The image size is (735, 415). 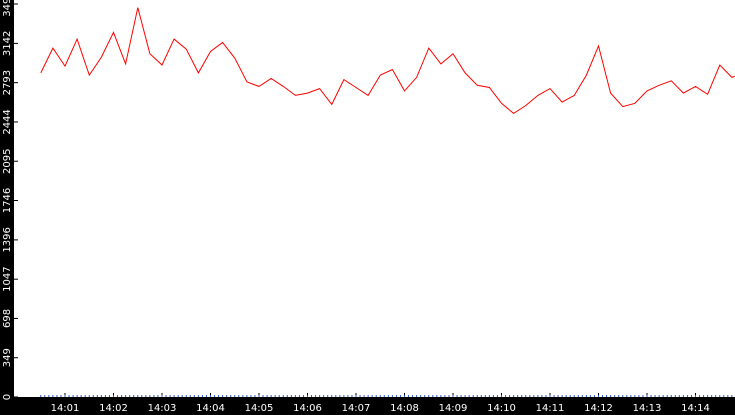 What do you see at coordinates (356, 408) in the screenshot?
I see `x-tick-label: 14:07` at bounding box center [356, 408].